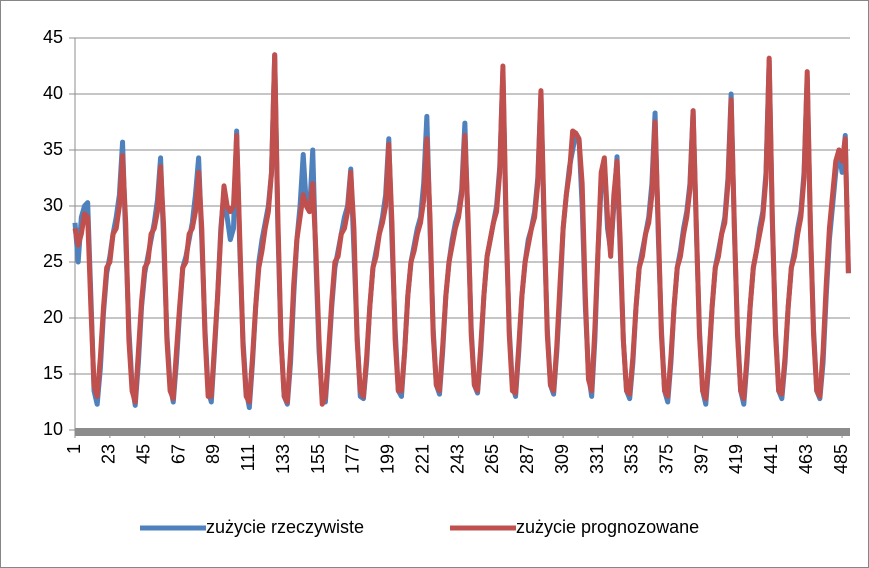  I want to click on x-axis, so click(462, 432).